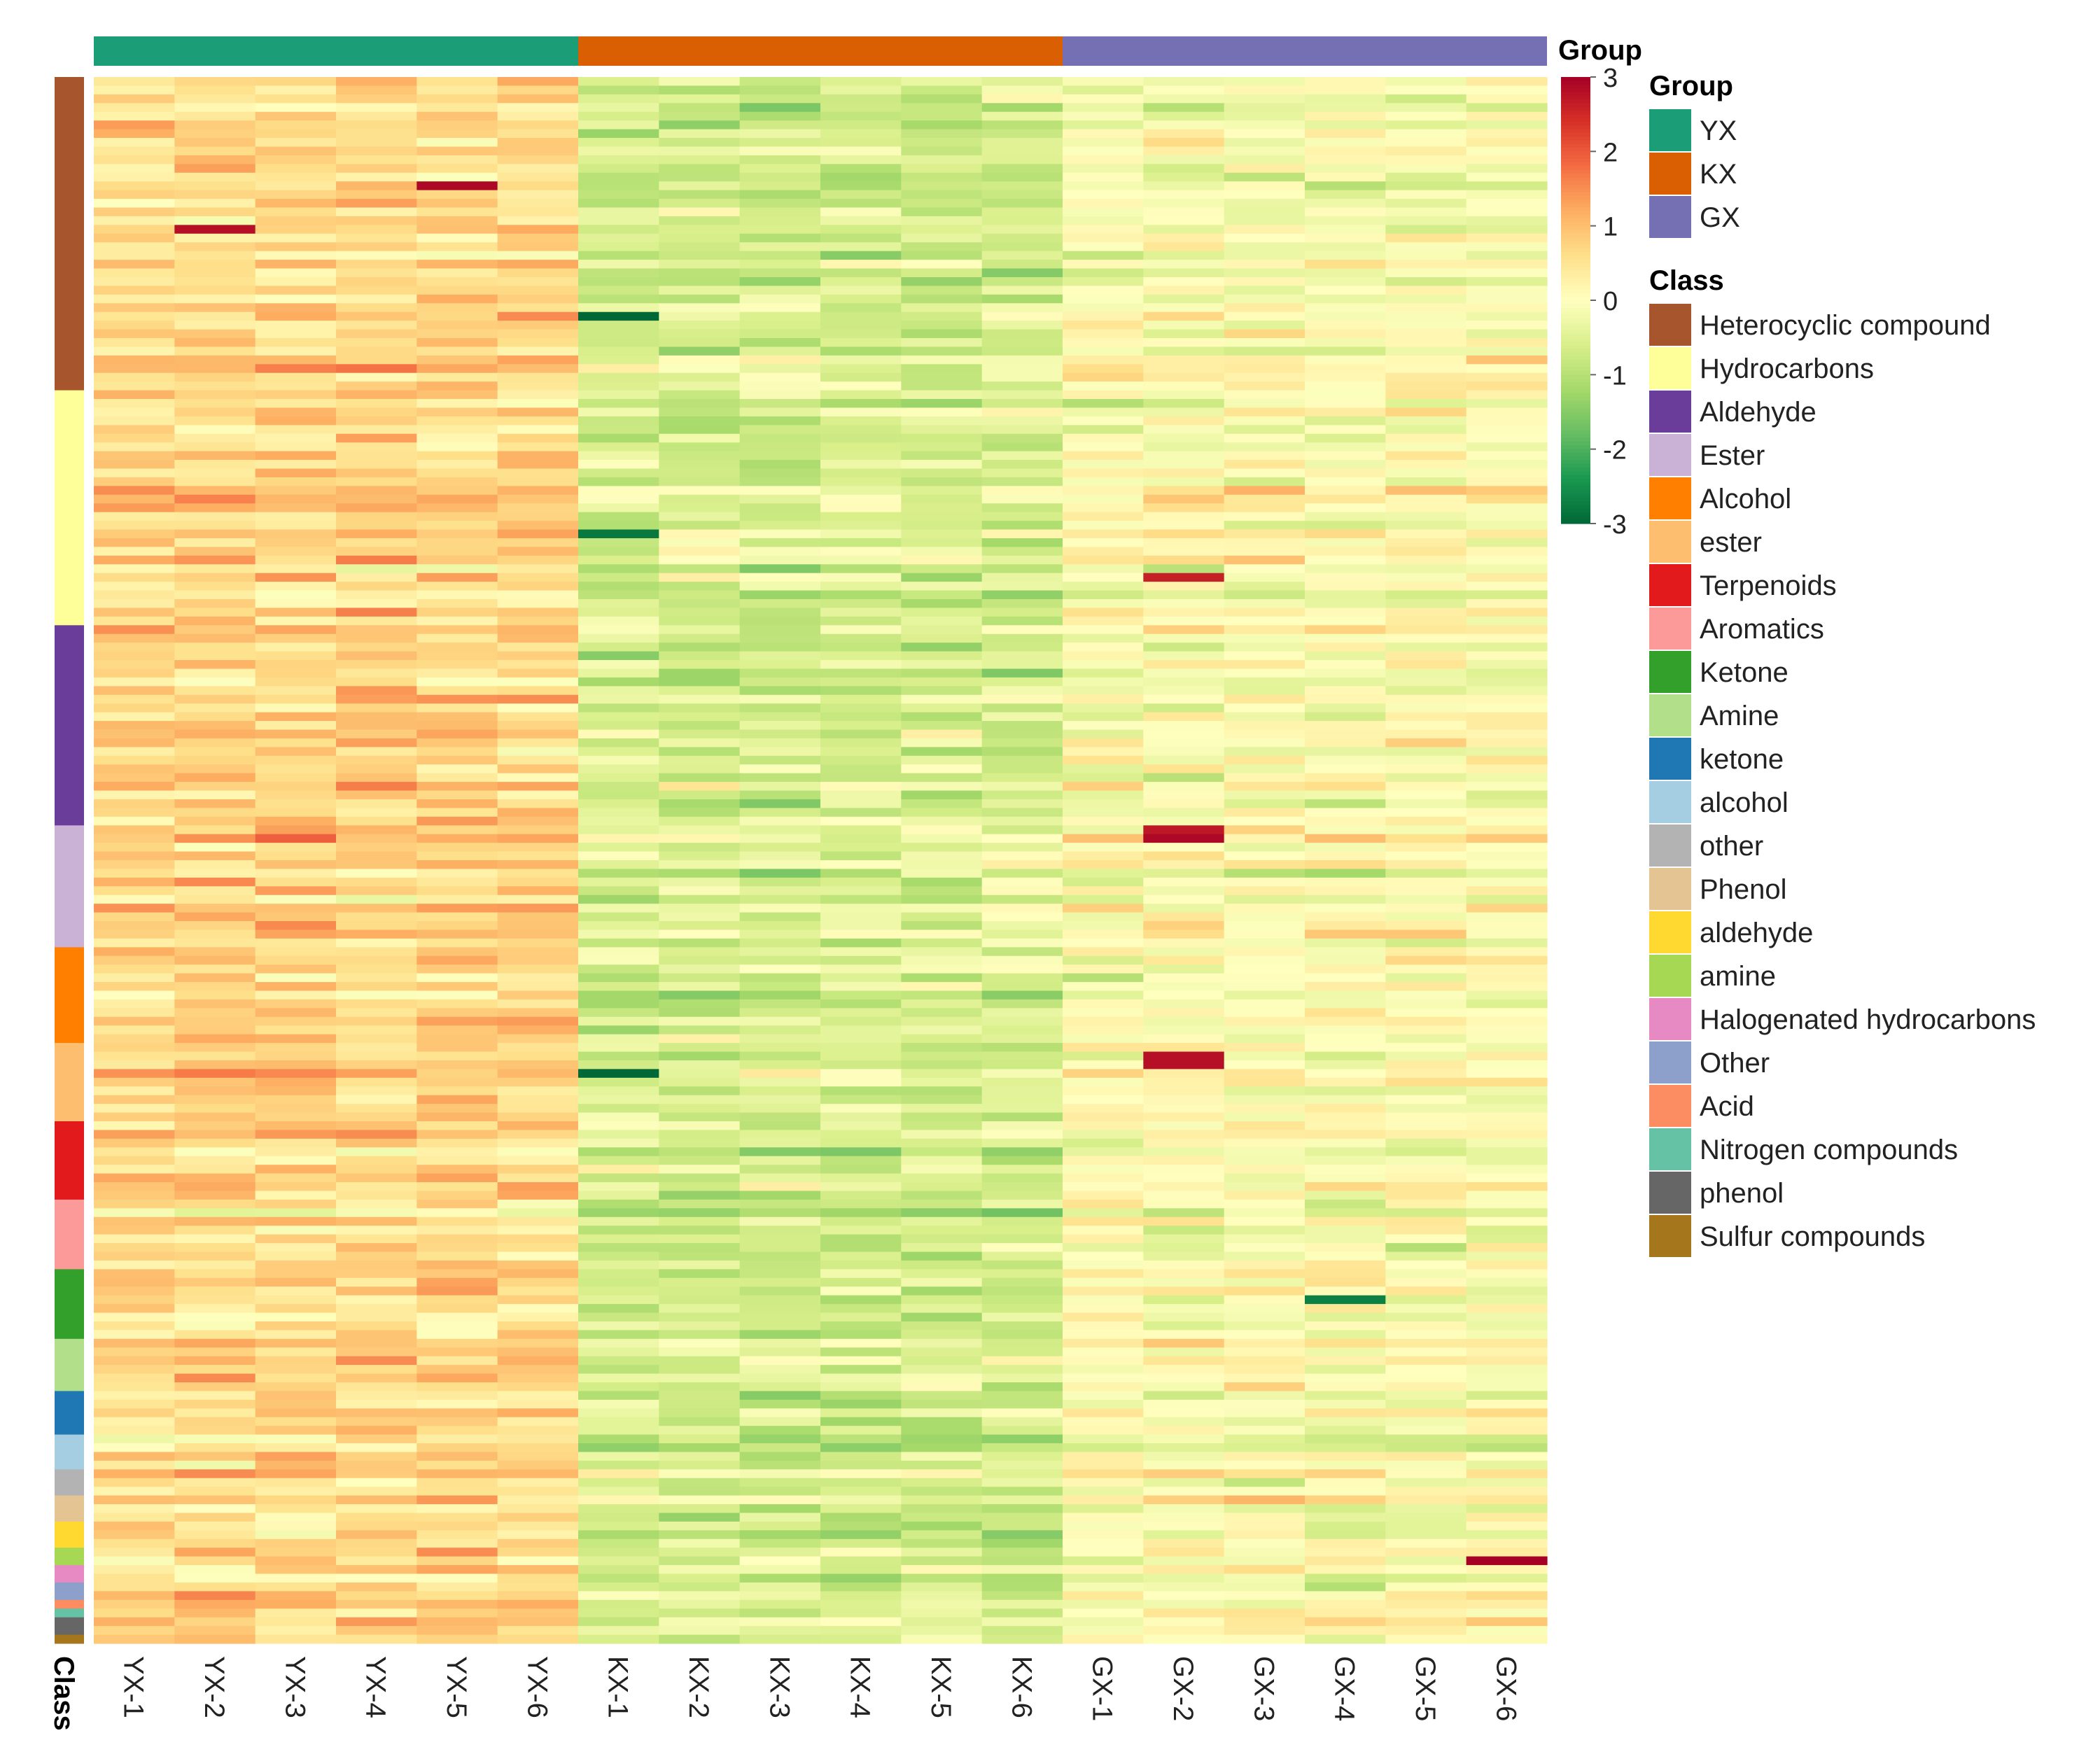 The image size is (2100, 1747). I want to click on class-legend-label: Amine, so click(1739, 716).